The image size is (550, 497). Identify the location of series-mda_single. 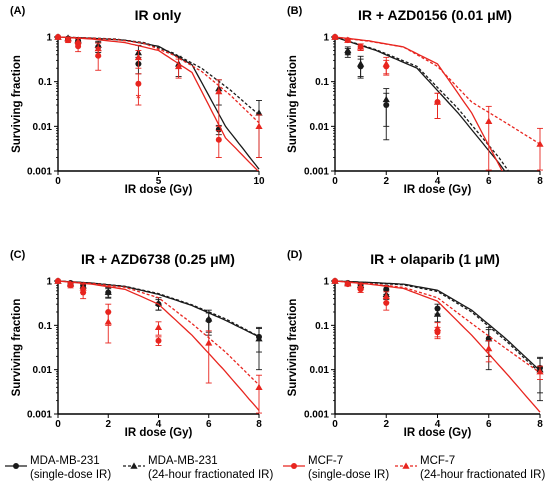
(157, 102).